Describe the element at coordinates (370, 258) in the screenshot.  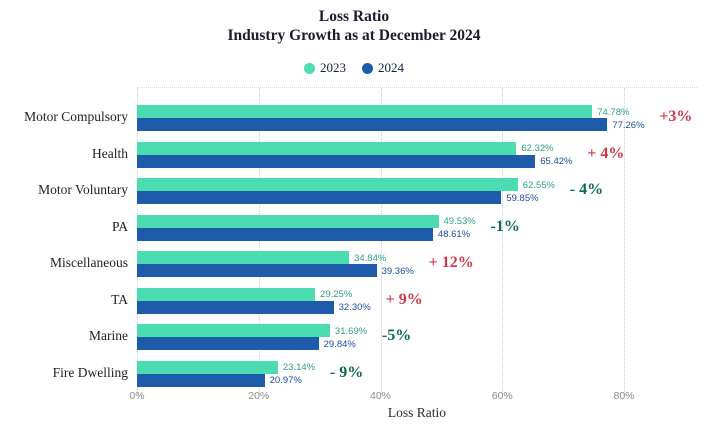
I see `bar-value-label-2023: 34.84%` at that location.